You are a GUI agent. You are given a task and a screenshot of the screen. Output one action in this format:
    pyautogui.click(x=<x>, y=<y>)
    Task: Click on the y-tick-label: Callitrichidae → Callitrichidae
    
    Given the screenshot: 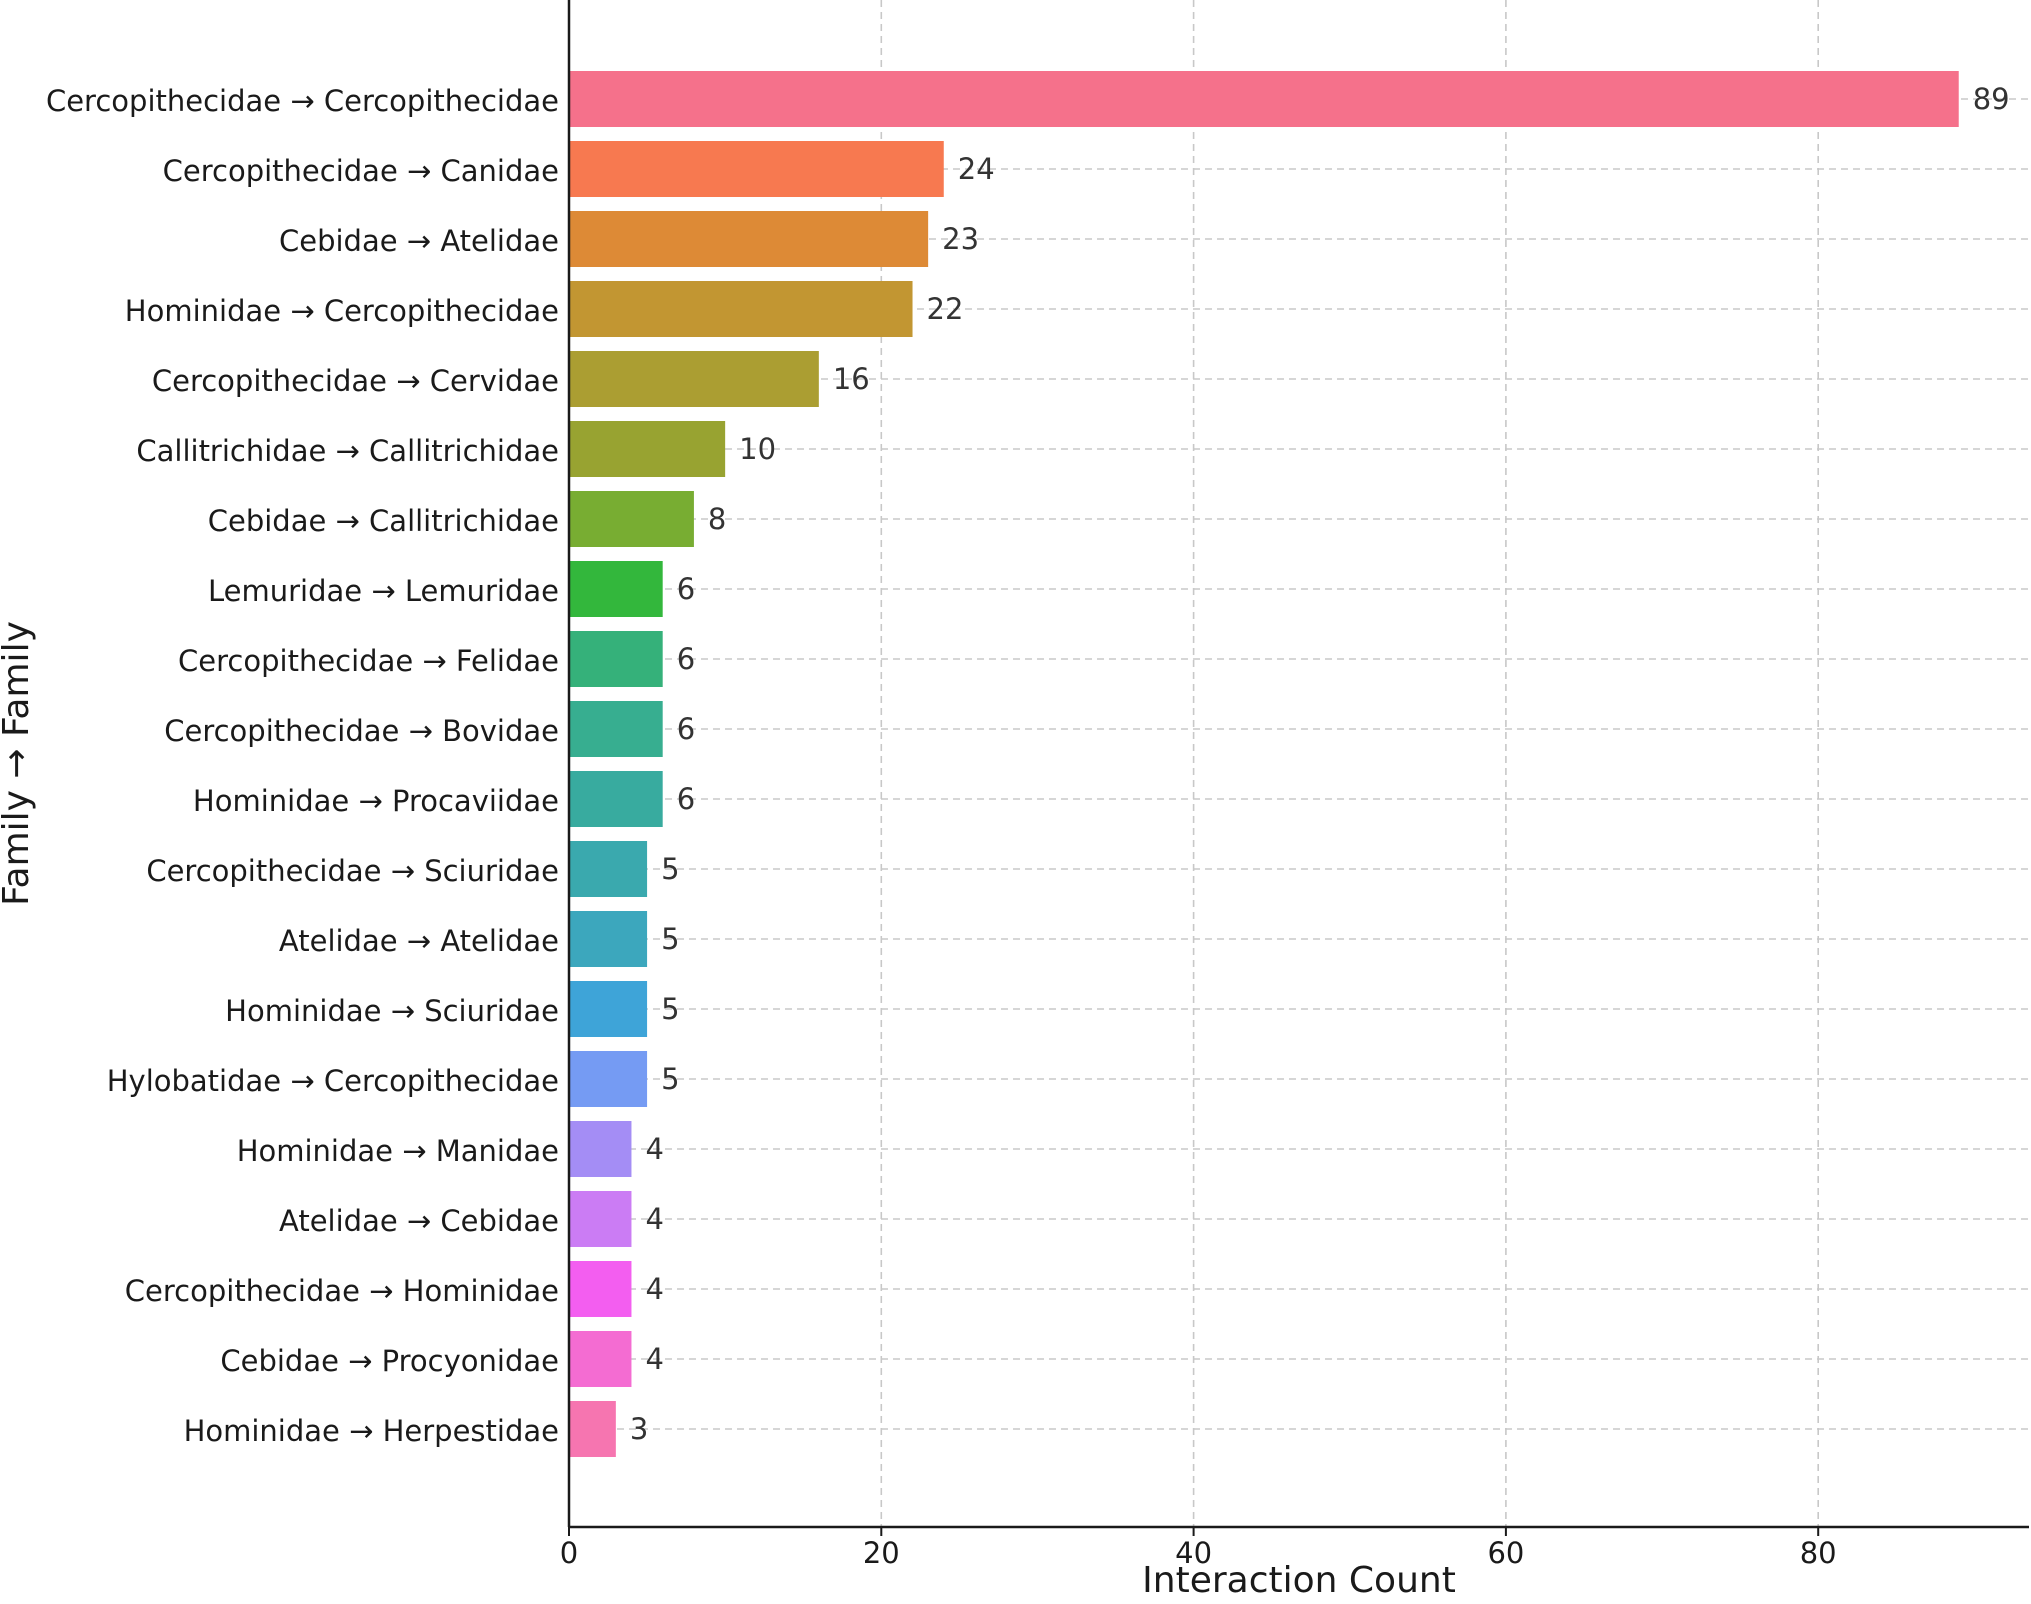 What is the action you would take?
    pyautogui.click(x=347, y=451)
    